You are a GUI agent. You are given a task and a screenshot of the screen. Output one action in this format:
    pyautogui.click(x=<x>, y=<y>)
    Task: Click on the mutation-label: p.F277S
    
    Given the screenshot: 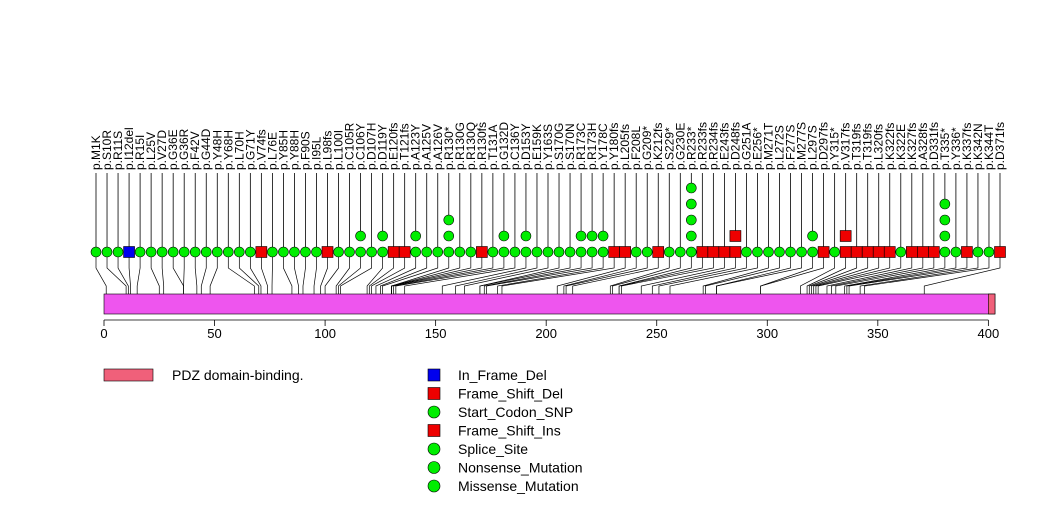 What is the action you would take?
    pyautogui.click(x=791, y=147)
    